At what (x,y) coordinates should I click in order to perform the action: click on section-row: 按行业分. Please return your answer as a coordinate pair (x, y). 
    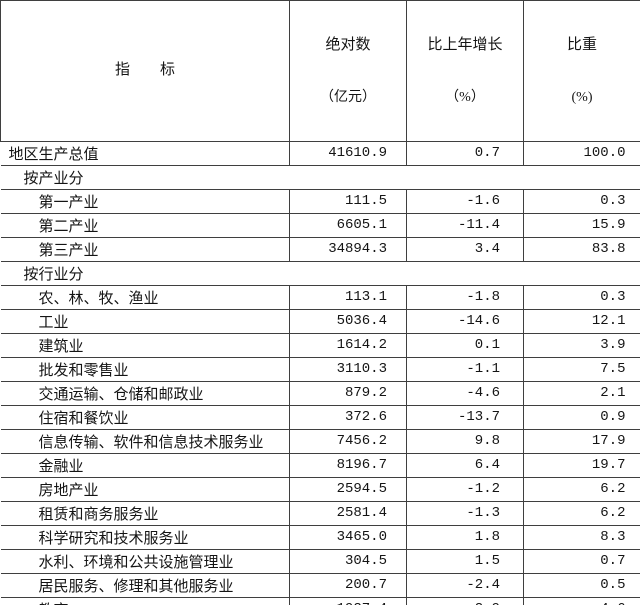
    Looking at the image, I should click on (320, 273).